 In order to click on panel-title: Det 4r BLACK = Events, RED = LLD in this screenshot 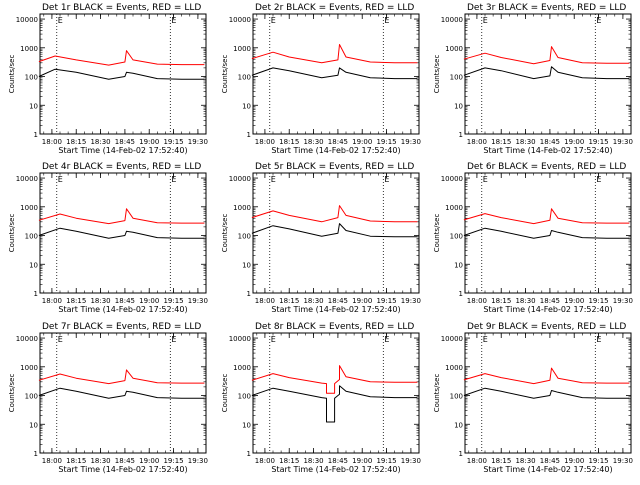, I will do `click(121, 167)`.